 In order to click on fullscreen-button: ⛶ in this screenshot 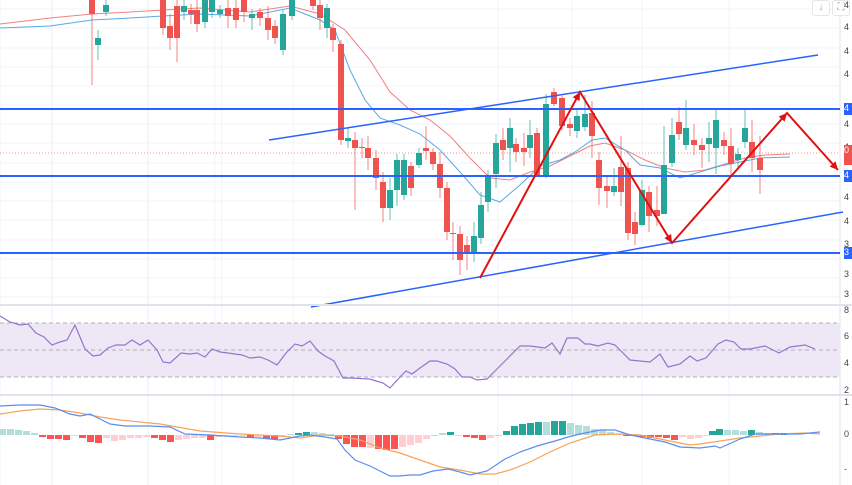, I will do `click(841, 8)`.